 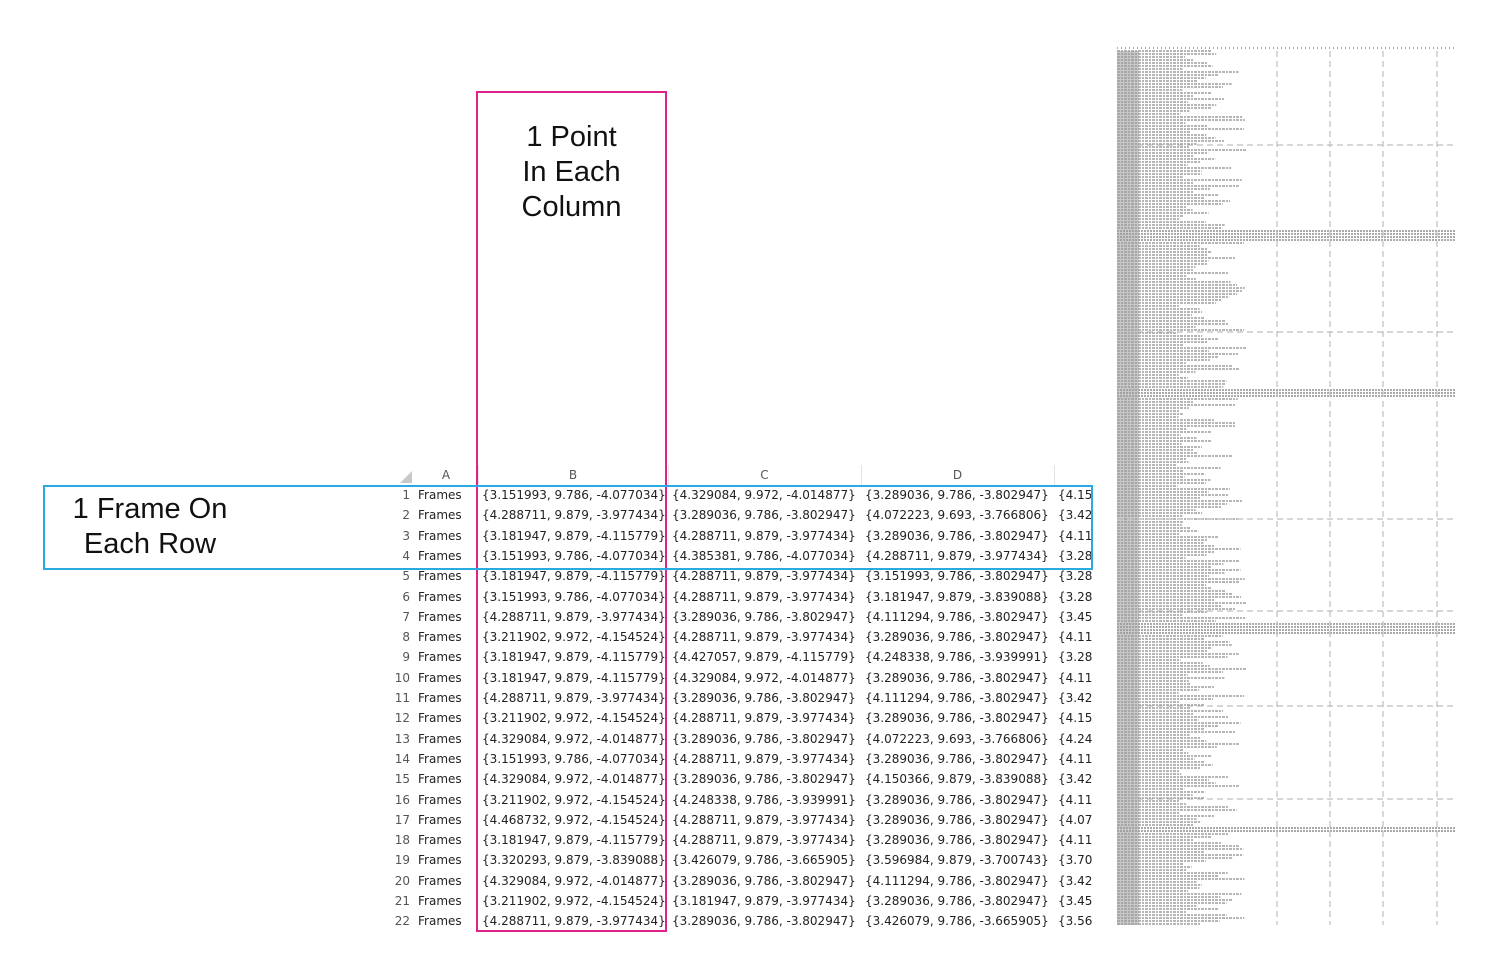 What do you see at coordinates (957, 921) in the screenshot?
I see `cell-d: {3.426079, 9.786, -3.665905}` at bounding box center [957, 921].